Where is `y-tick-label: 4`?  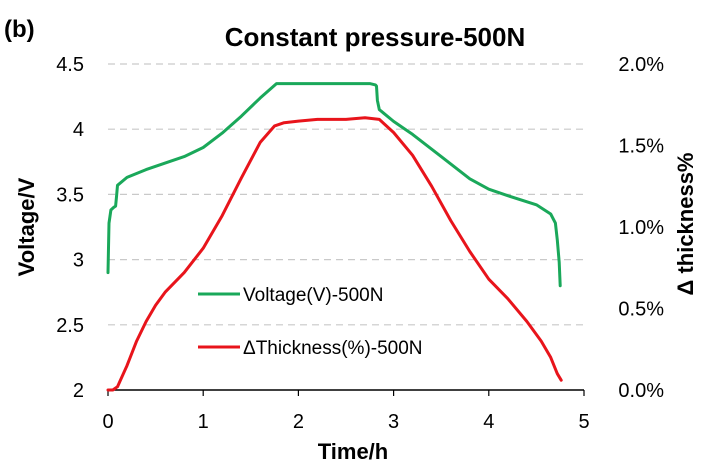
y-tick-label: 4 is located at coordinates (78, 130).